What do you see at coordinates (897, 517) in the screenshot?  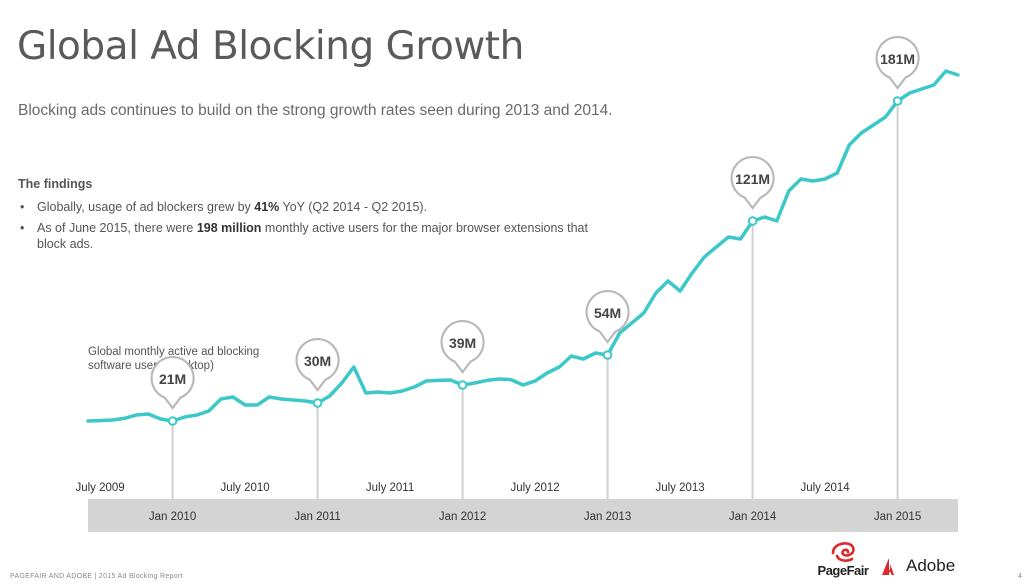 I see `x-tick-label-bottom: Jan 2015` at bounding box center [897, 517].